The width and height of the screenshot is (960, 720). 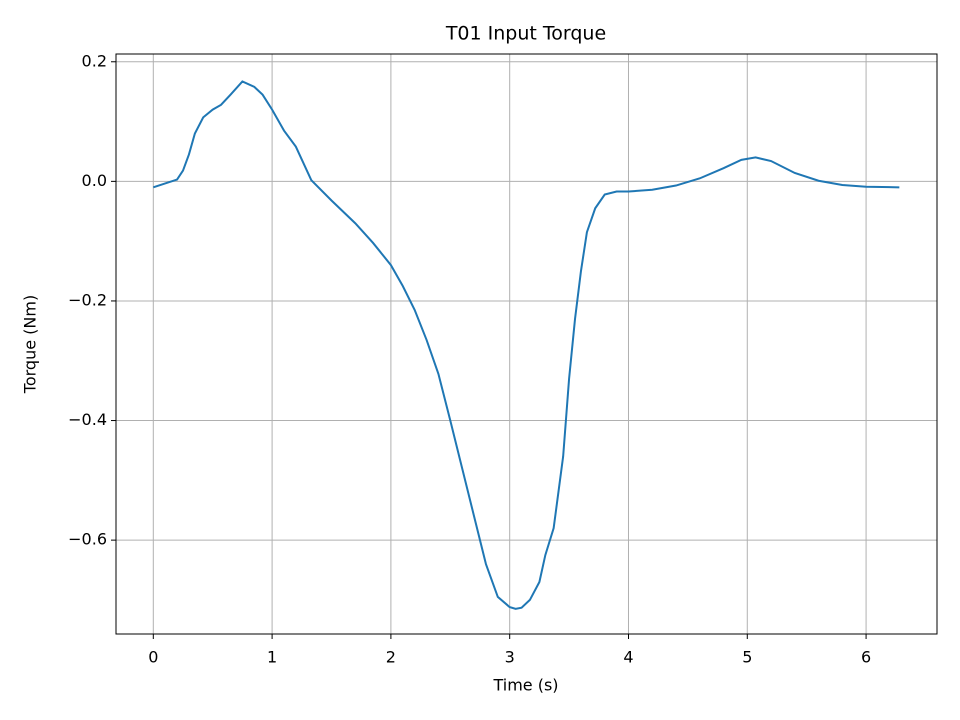 What do you see at coordinates (525, 685) in the screenshot?
I see `x-axis-label: Time (s)` at bounding box center [525, 685].